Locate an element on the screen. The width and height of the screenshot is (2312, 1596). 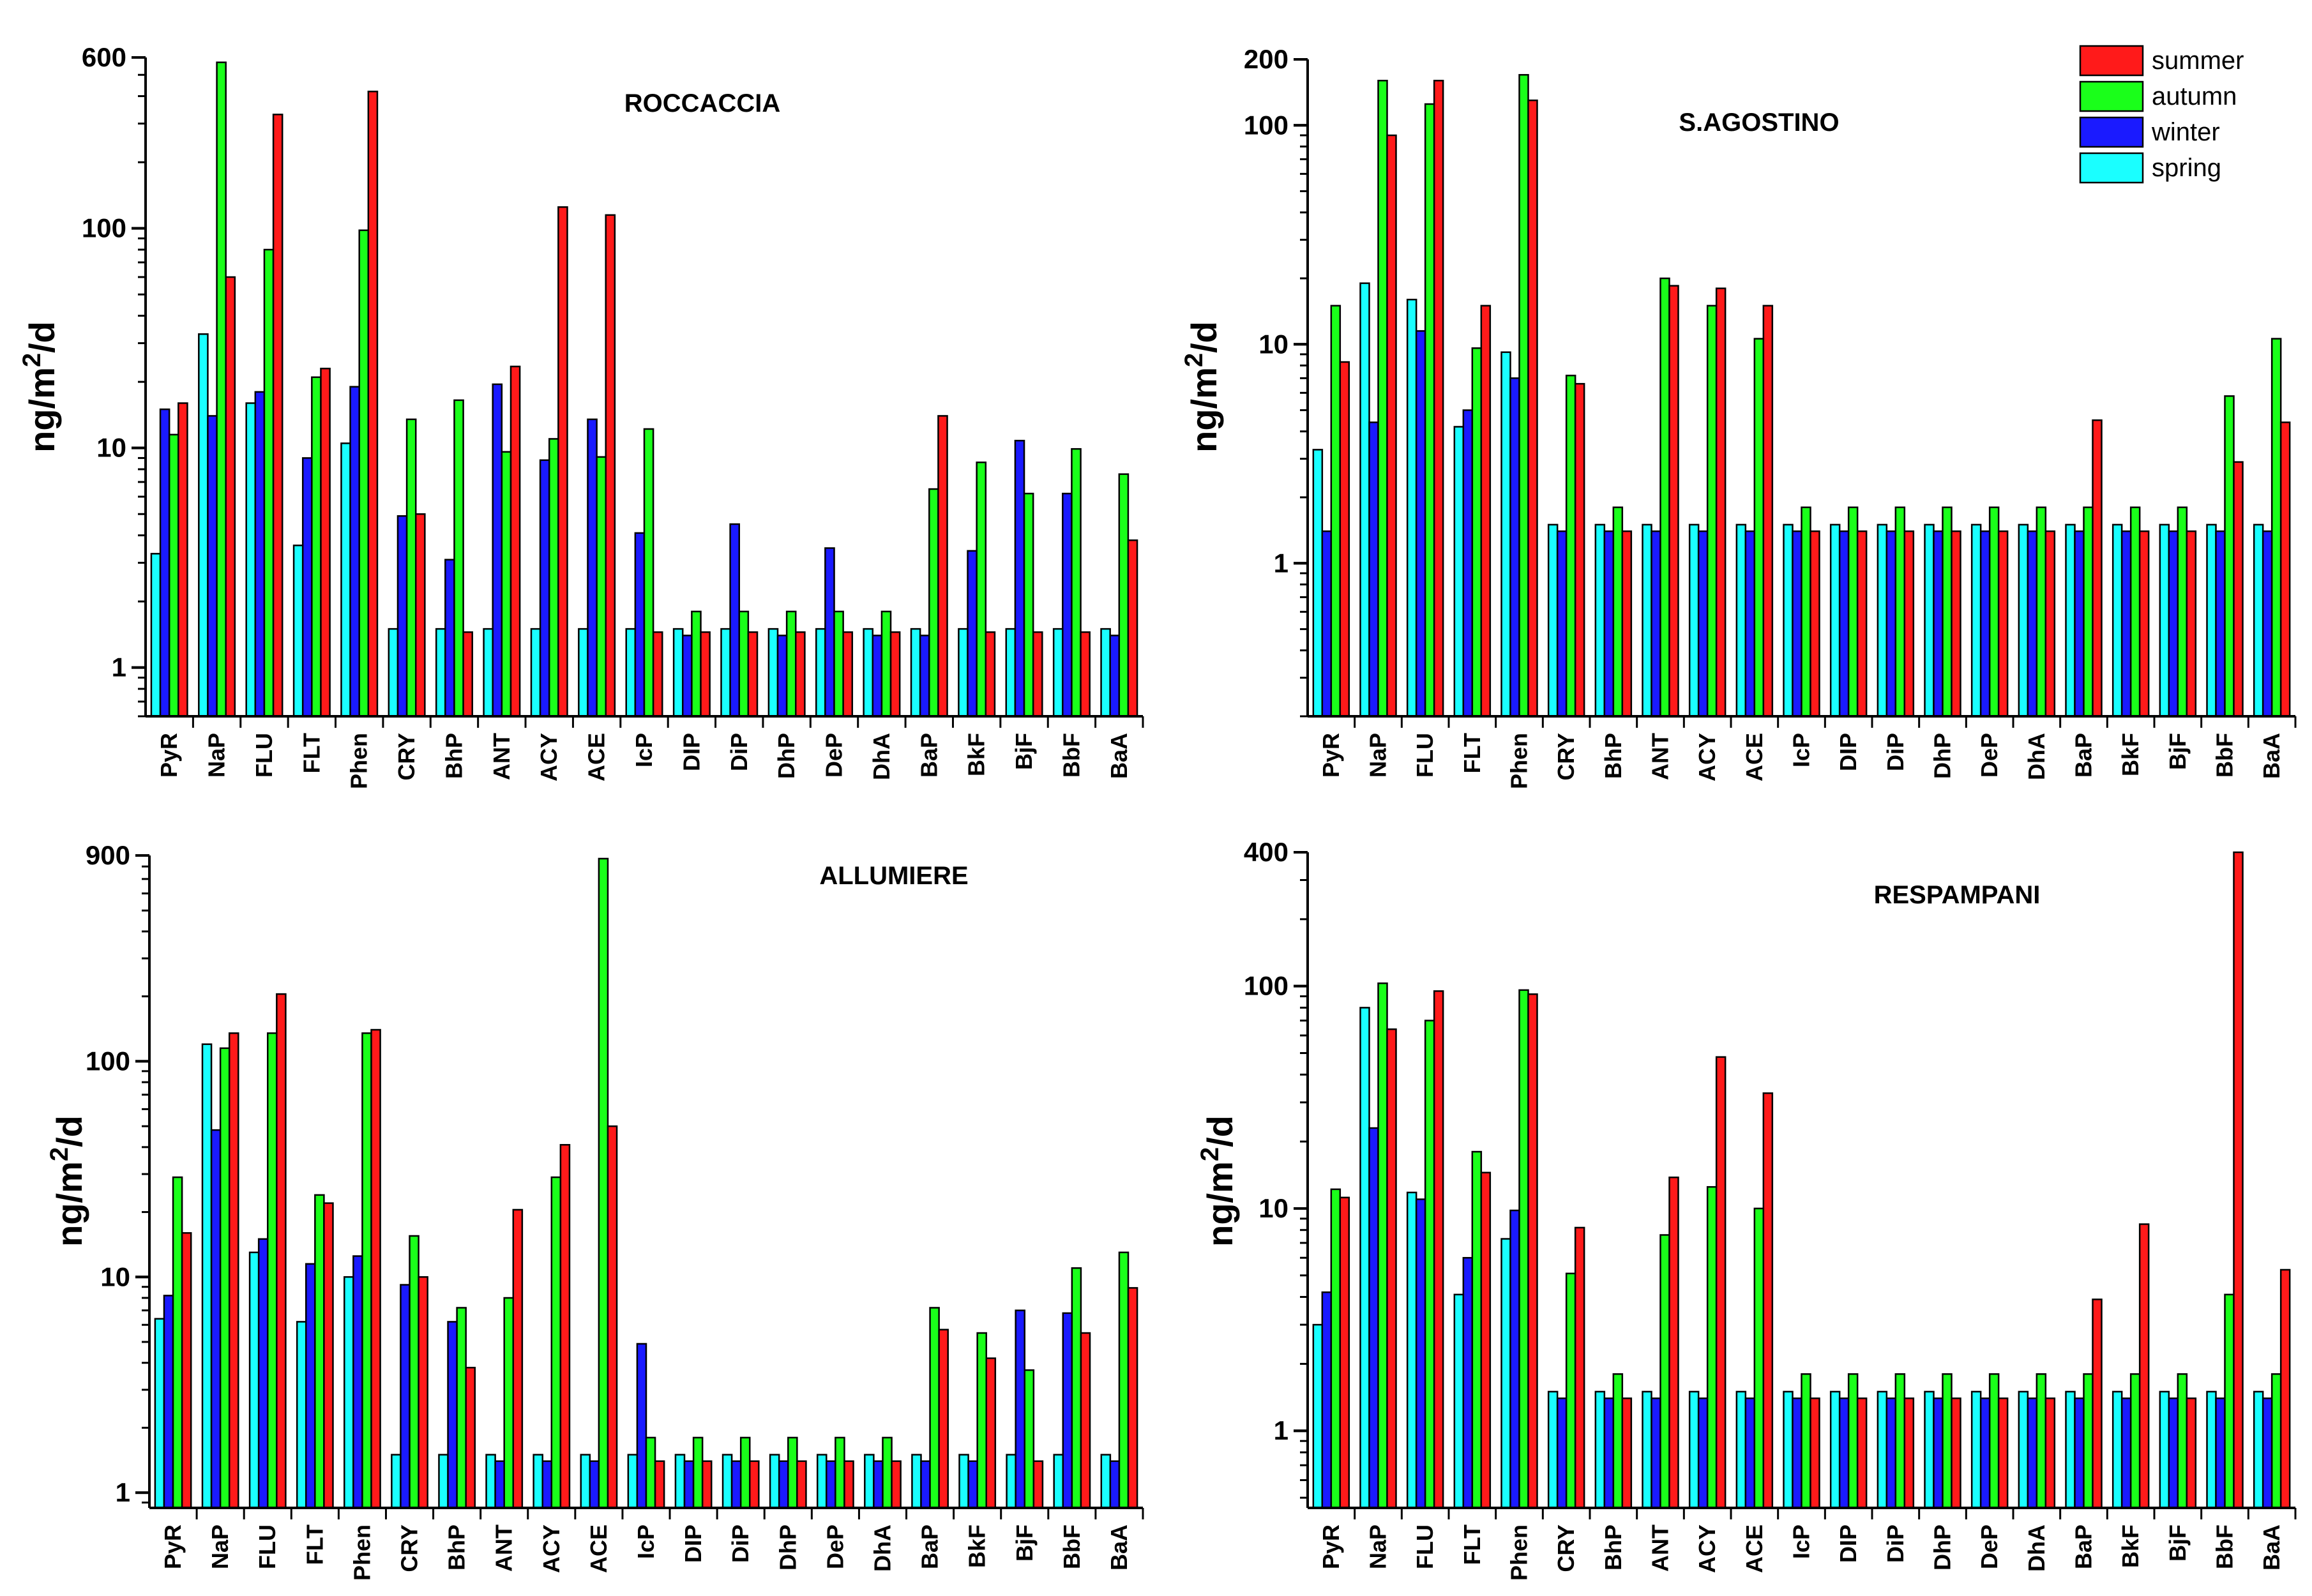
bar-summer-DhP is located at coordinates (800, 674).